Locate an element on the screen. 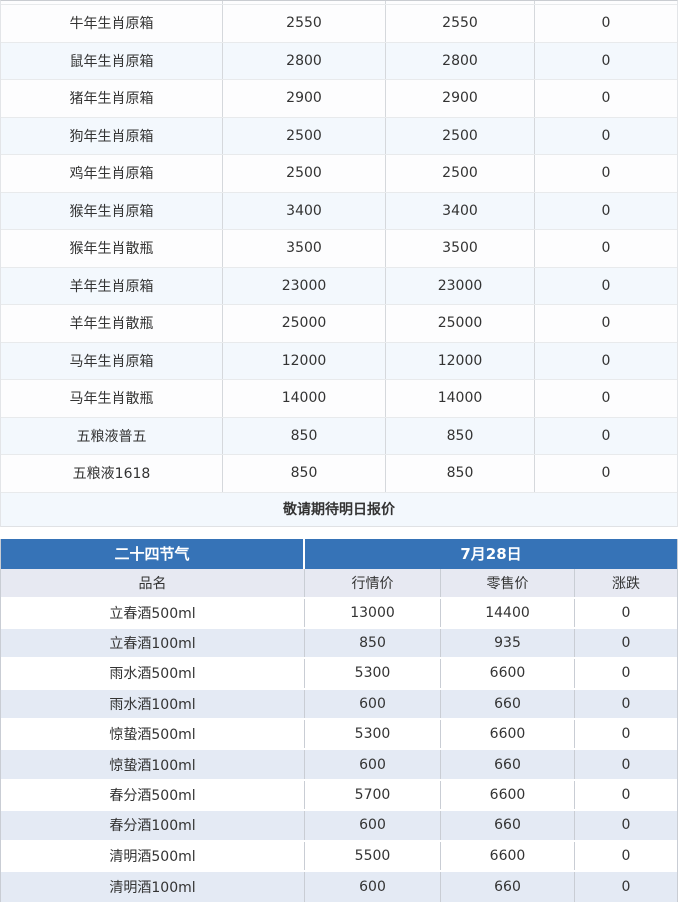  price-row: 五粮液1618 850 850 0 is located at coordinates (339, 474).